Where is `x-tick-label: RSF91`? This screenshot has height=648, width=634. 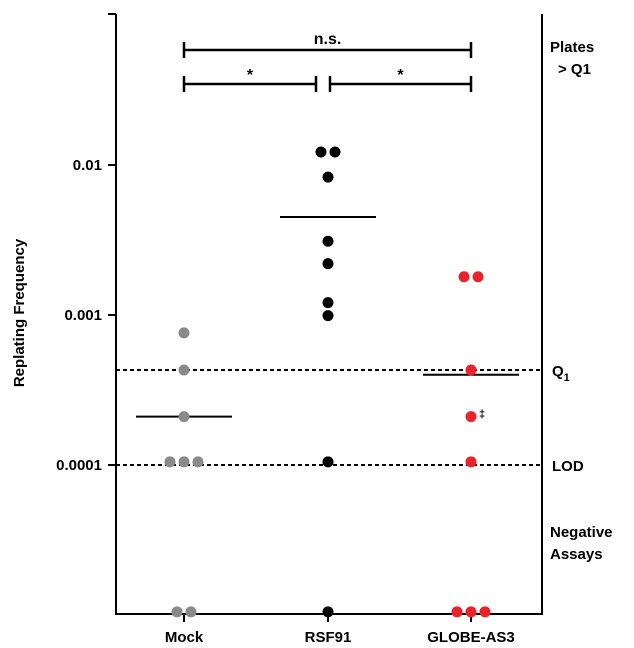
x-tick-label: RSF91 is located at coordinates (328, 637).